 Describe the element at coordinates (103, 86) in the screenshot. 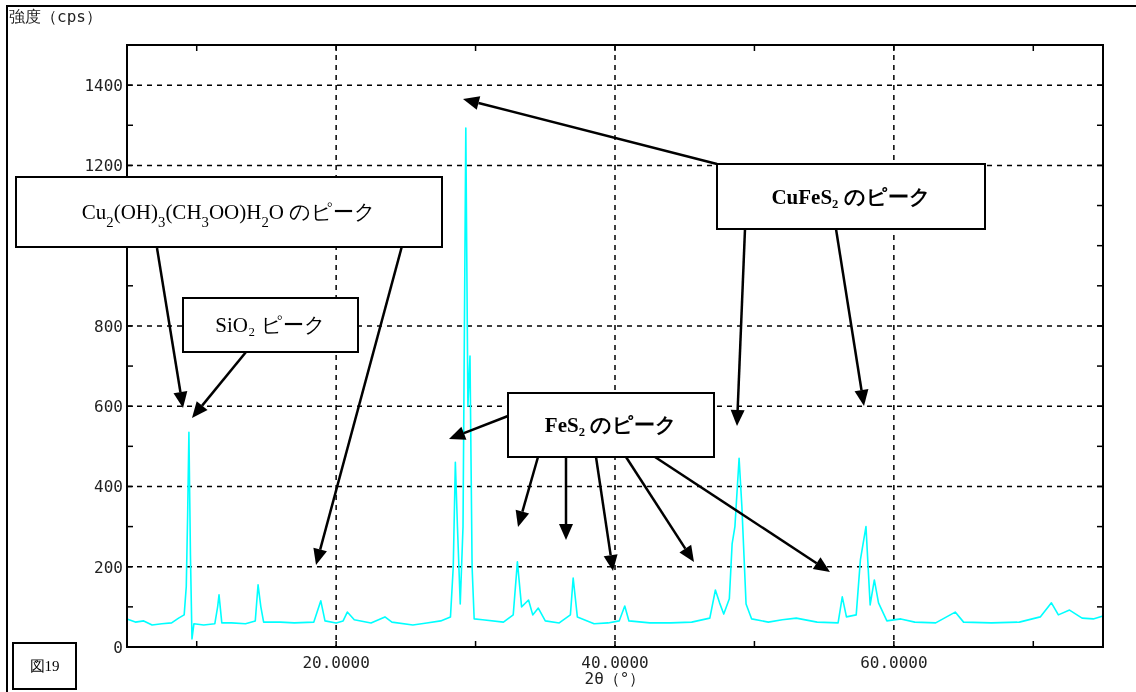

I see `y-tick-label: 1400` at that location.